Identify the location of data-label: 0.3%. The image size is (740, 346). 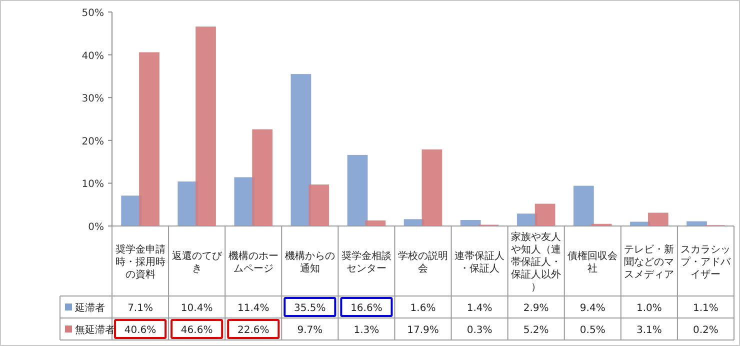
(479, 330).